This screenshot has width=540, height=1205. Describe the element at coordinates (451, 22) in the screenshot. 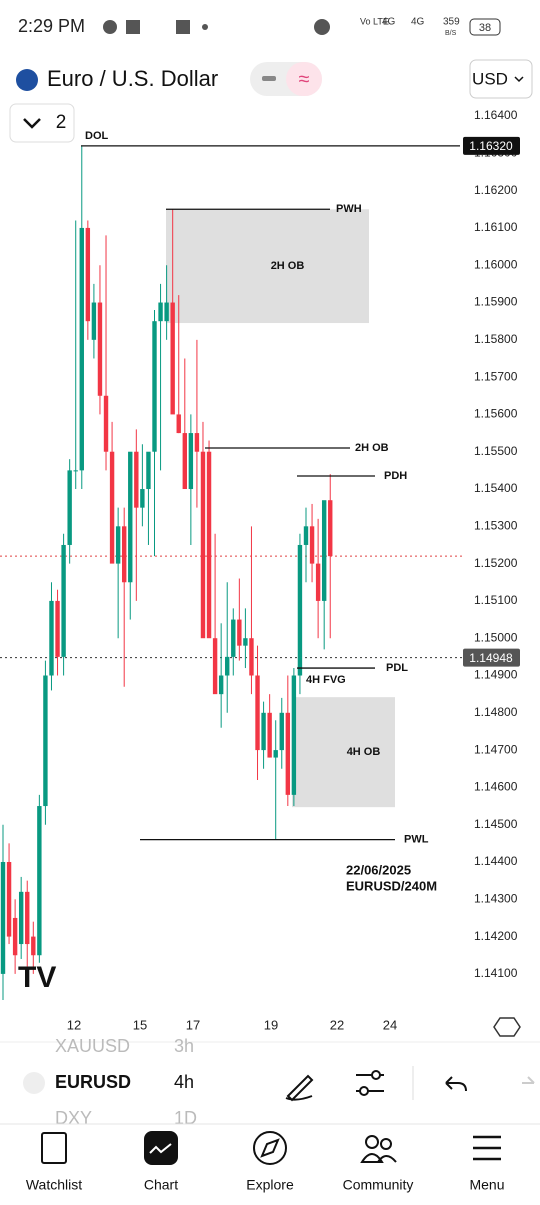

I see `status-speed: 359` at that location.